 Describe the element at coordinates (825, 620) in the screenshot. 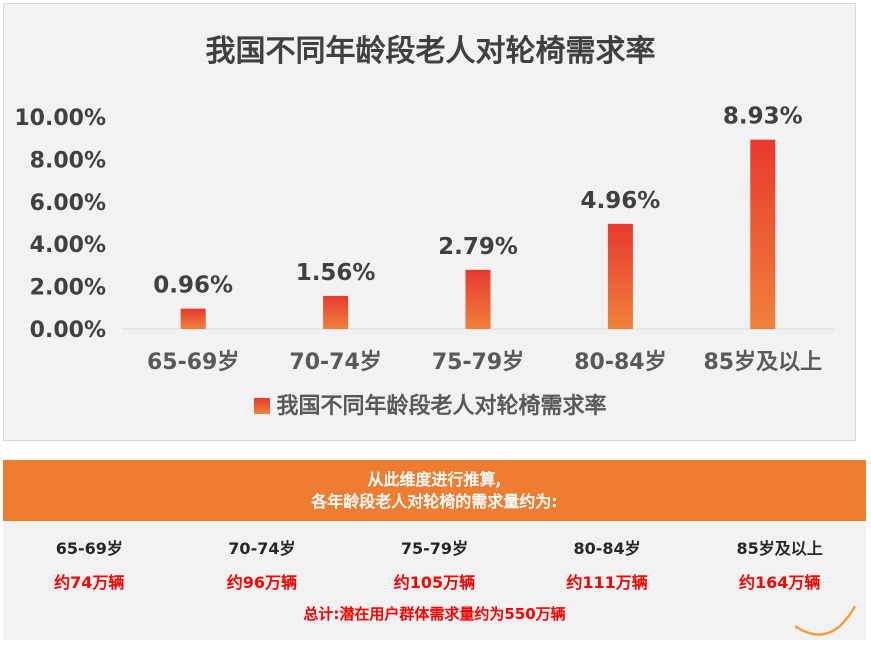

I see `decorative-swoosh-icon` at that location.